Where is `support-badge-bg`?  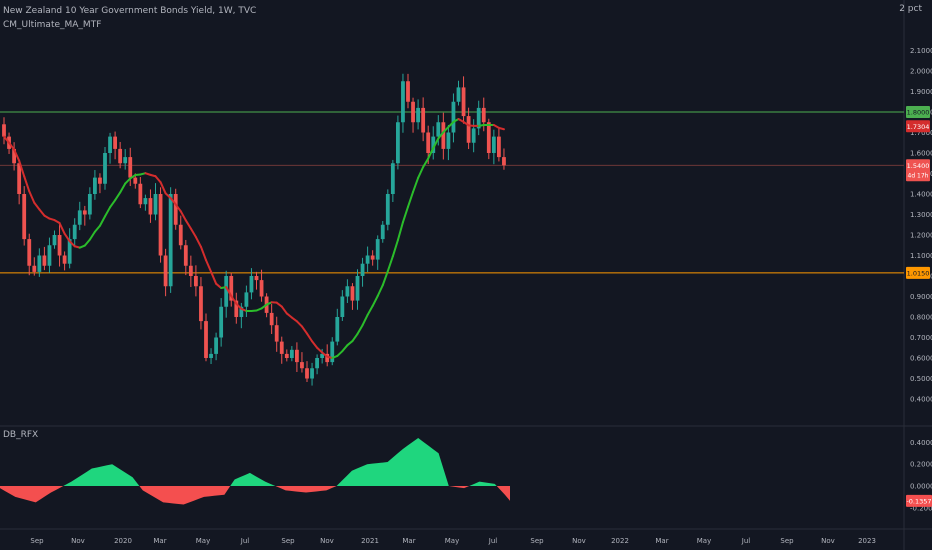
support-badge-bg is located at coordinates (918, 272).